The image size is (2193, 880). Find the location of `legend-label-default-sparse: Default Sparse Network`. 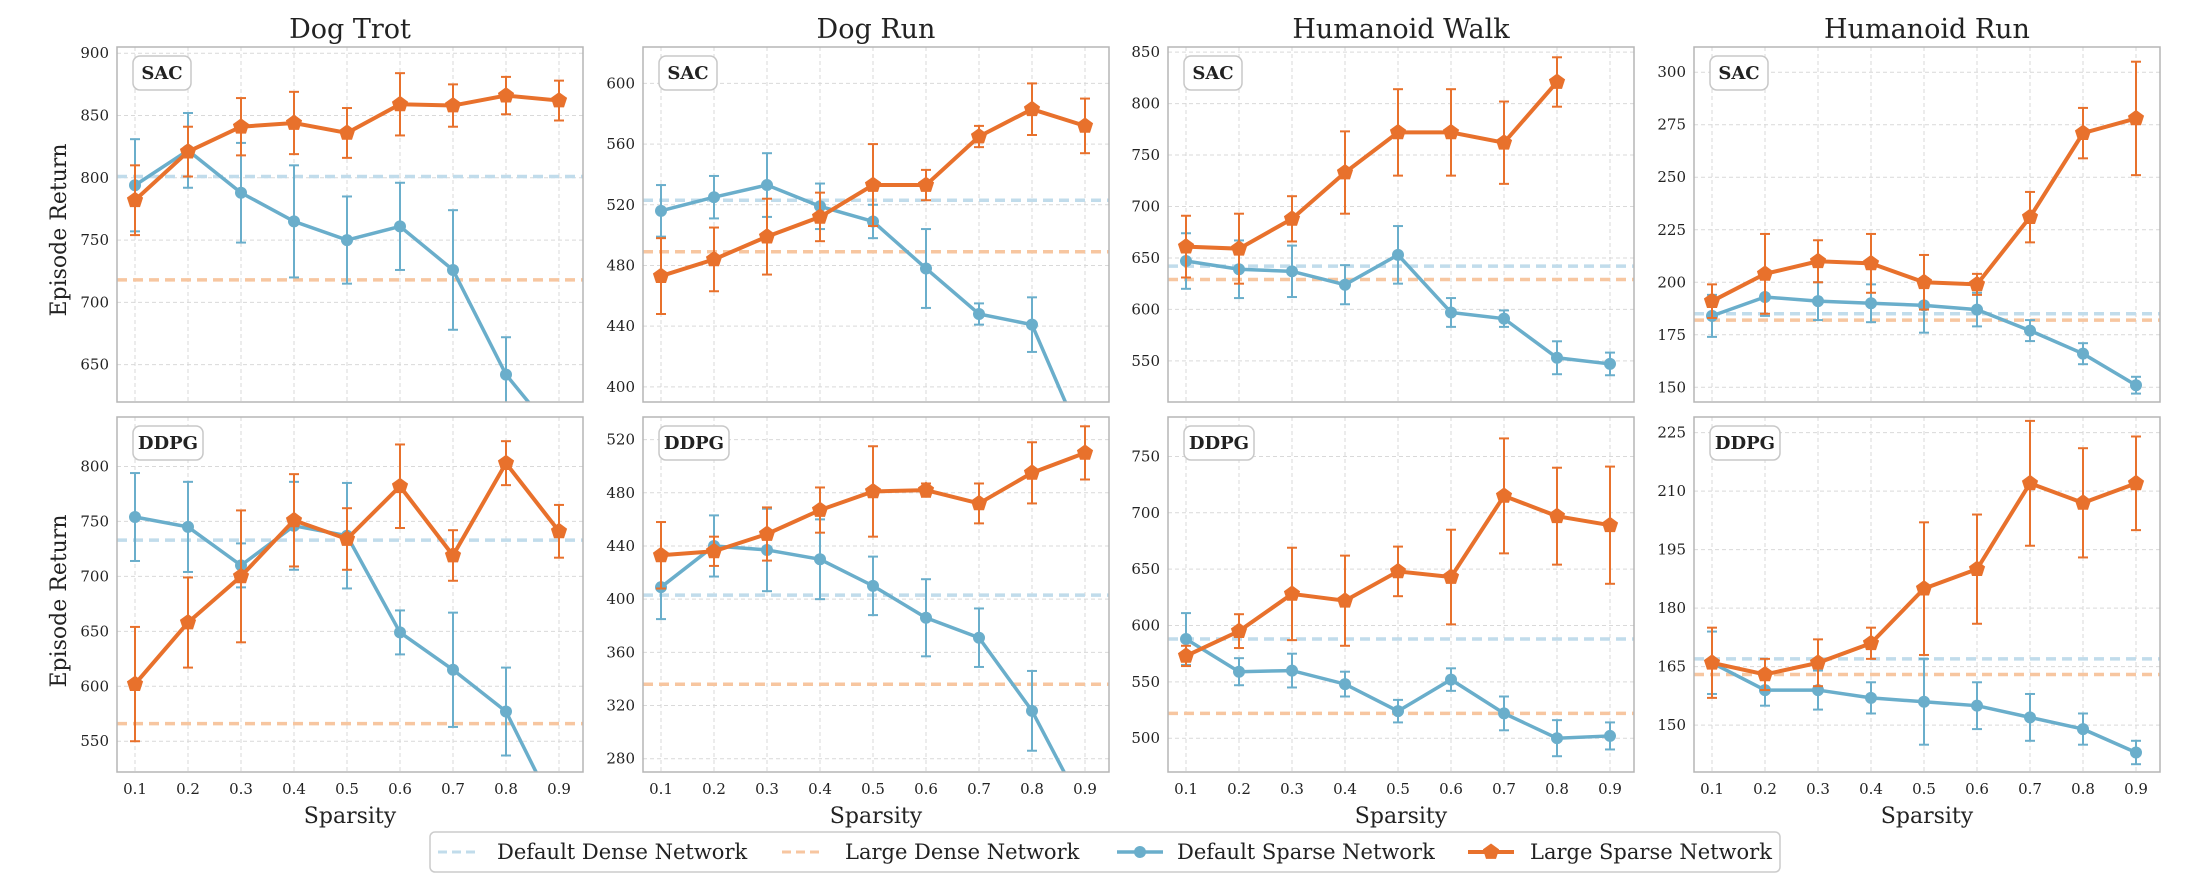

legend-label-default-sparse: Default Sparse Network is located at coordinates (1306, 852).